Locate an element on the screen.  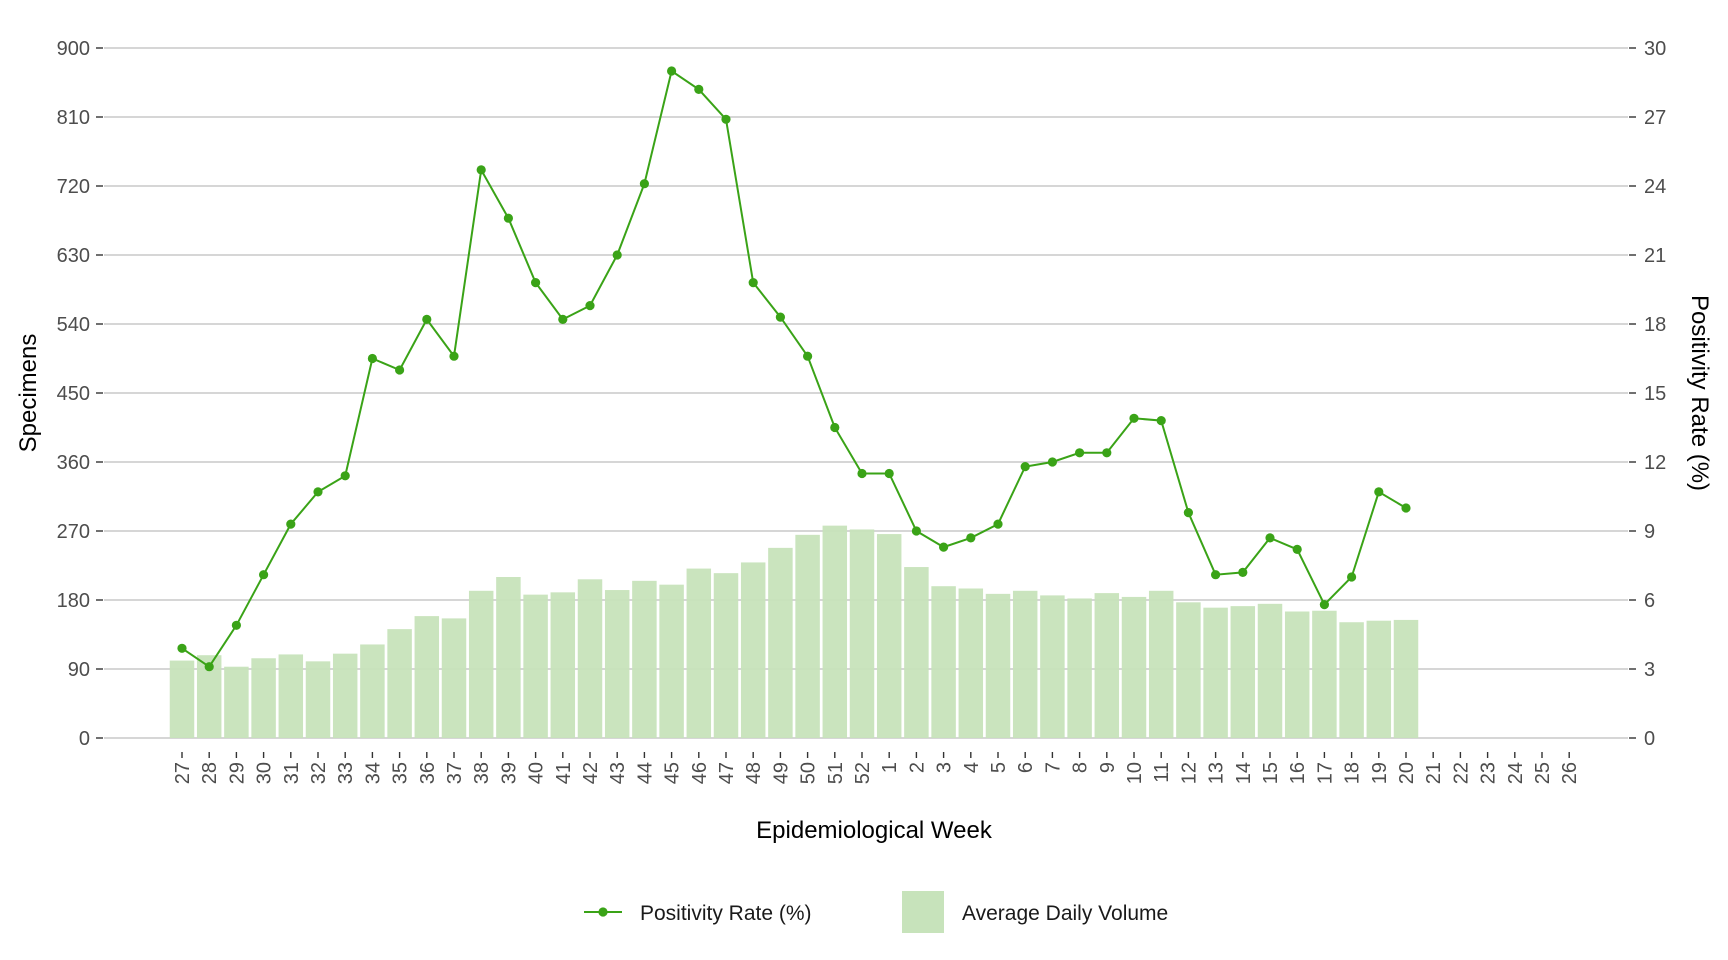
x-tick-label: 36 is located at coordinates (428, 773).